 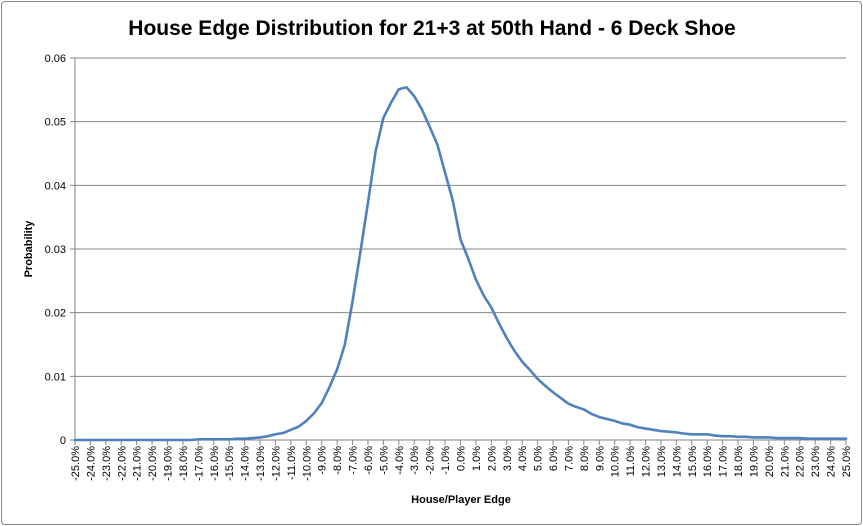 I want to click on x-tick-label: -18.0%, so click(x=184, y=463).